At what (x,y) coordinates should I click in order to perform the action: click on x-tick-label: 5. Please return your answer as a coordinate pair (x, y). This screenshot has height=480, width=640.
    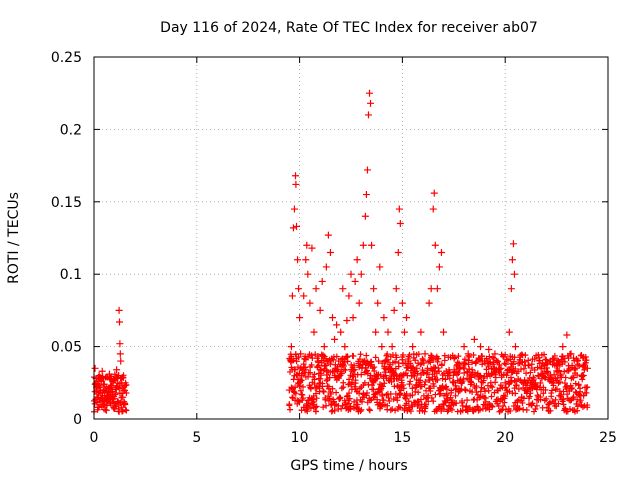
    Looking at the image, I should click on (196, 438).